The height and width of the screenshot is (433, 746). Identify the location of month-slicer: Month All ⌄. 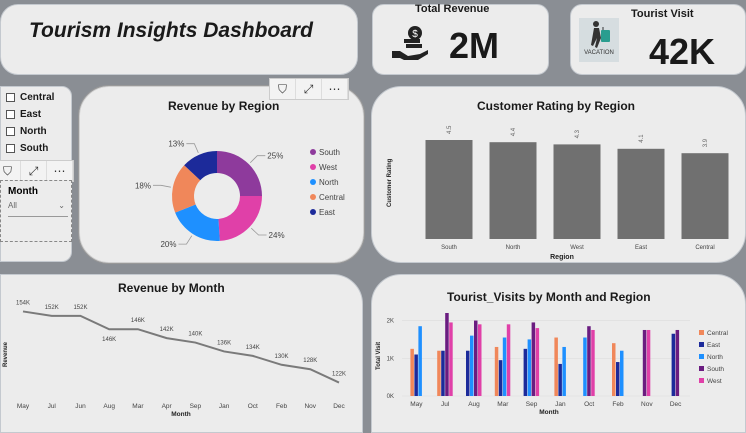
(36, 211).